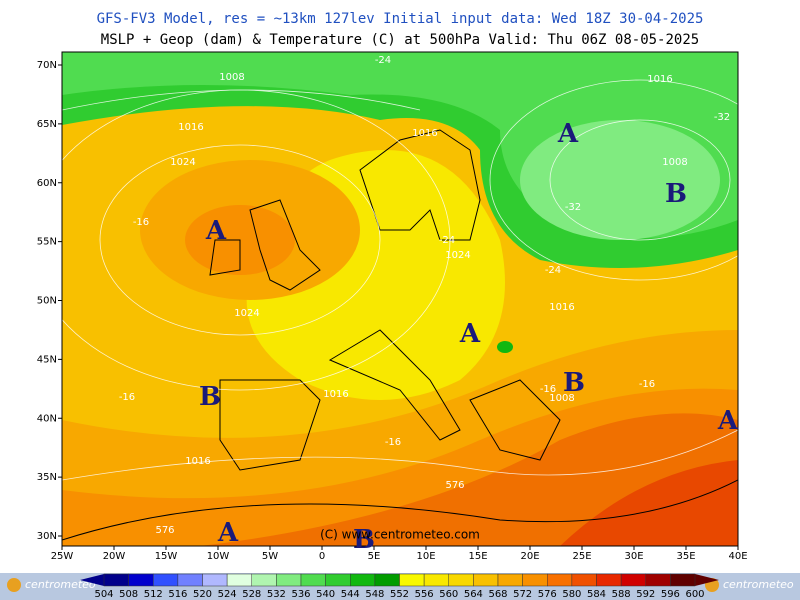 The image size is (800, 600). I want to click on lat-label: 30N, so click(47, 536).